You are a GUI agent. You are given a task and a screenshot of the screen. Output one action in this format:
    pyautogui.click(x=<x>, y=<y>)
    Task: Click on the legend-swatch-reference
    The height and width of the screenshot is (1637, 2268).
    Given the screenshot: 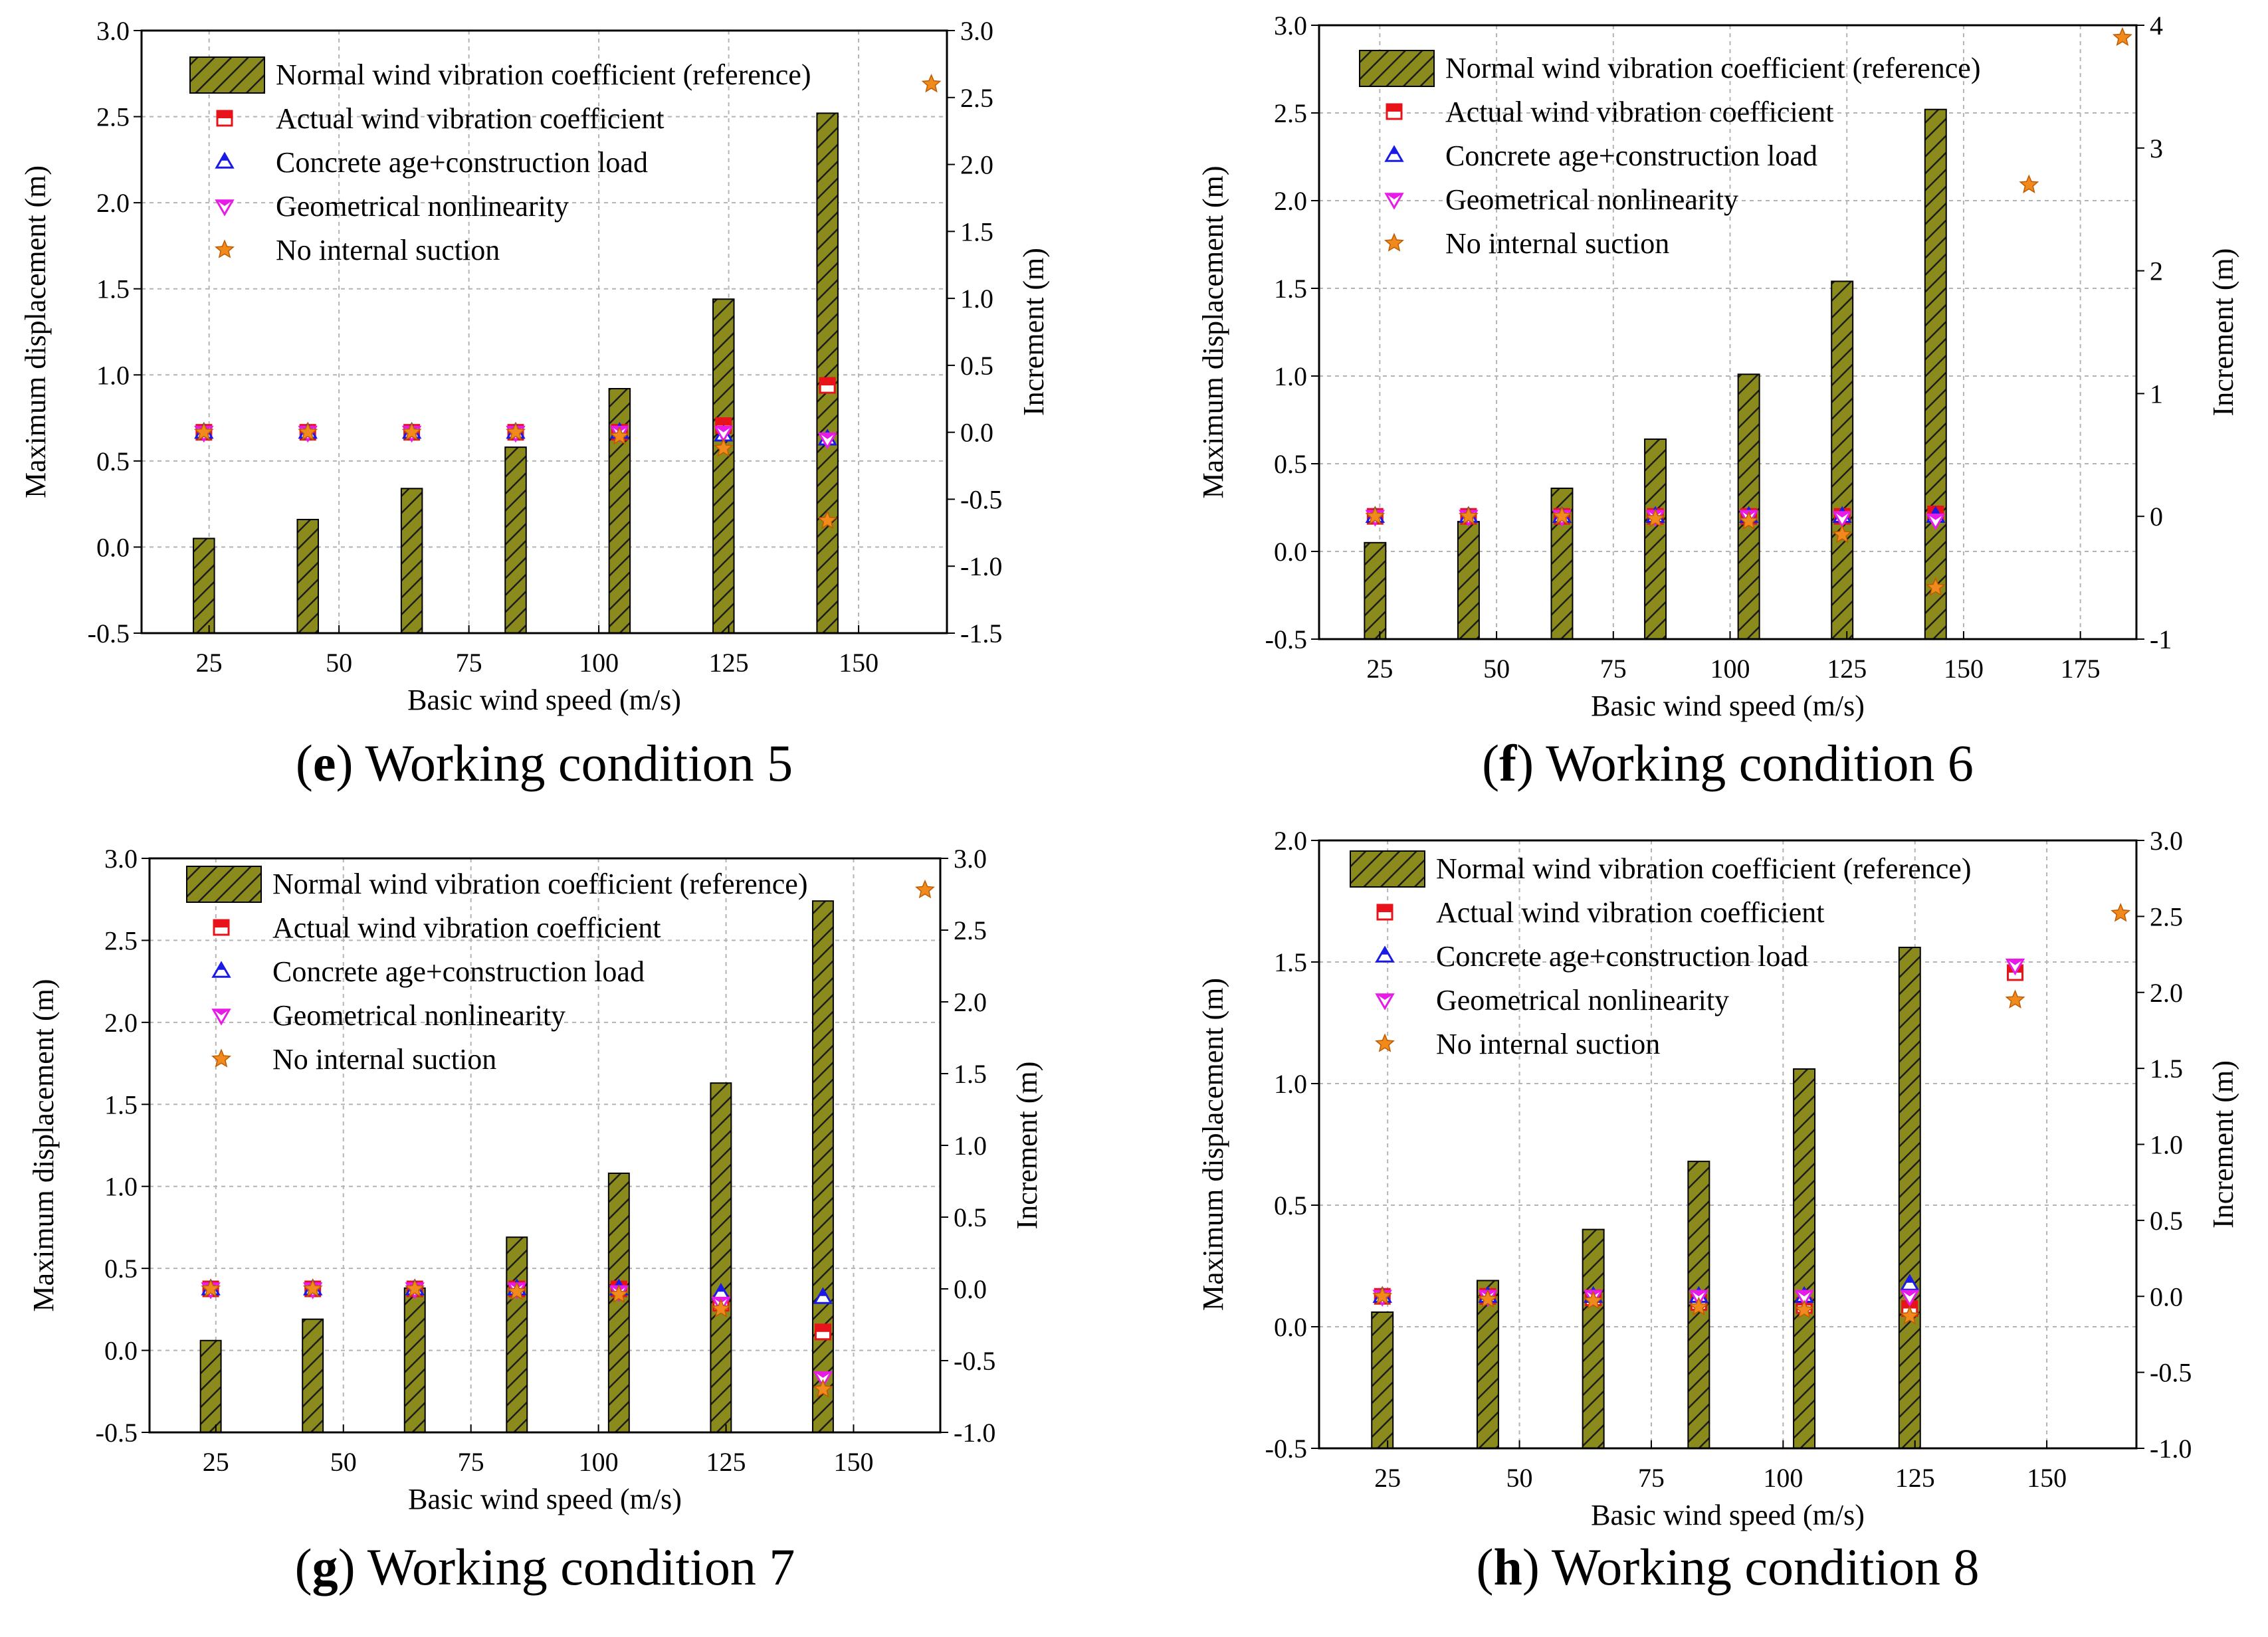 What is the action you would take?
    pyautogui.click(x=1397, y=68)
    